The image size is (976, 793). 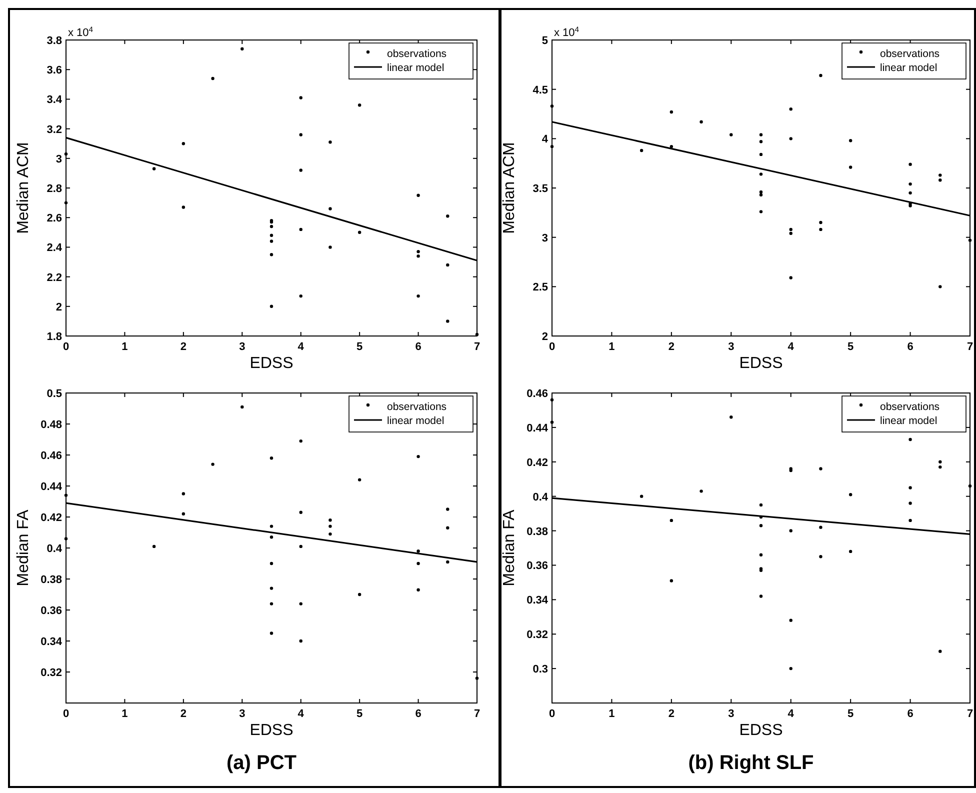 What do you see at coordinates (54, 41) in the screenshot?
I see `y-tick-label: 3.8` at bounding box center [54, 41].